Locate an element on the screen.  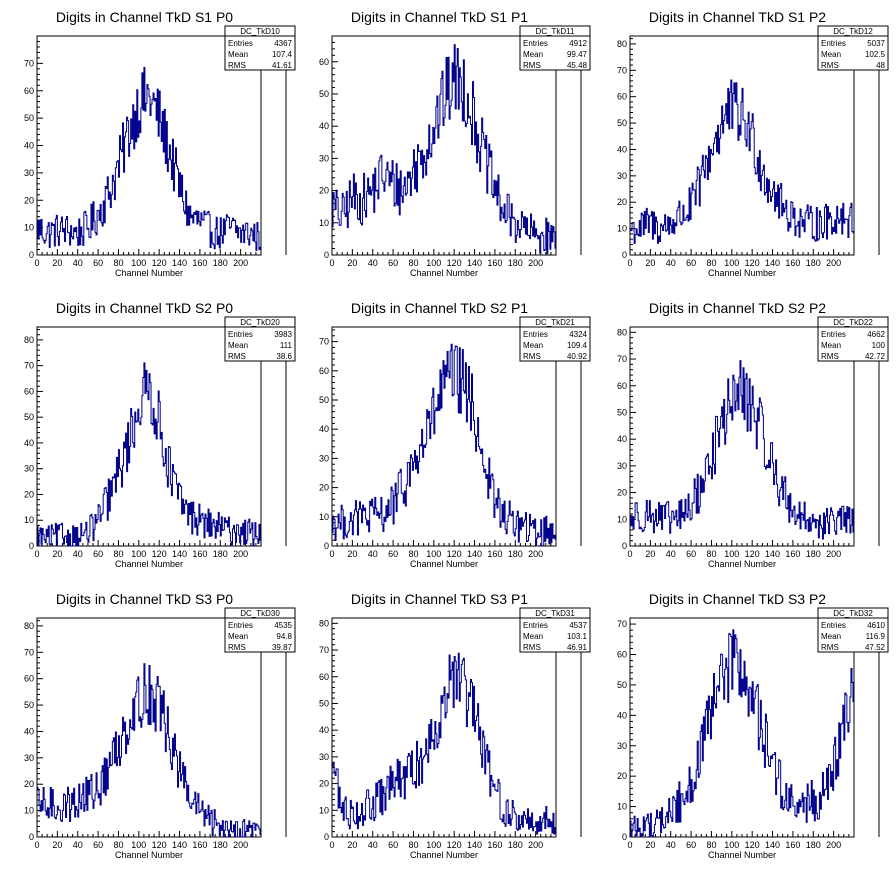
stats-name: DC_TkD12 is located at coordinates (853, 31).